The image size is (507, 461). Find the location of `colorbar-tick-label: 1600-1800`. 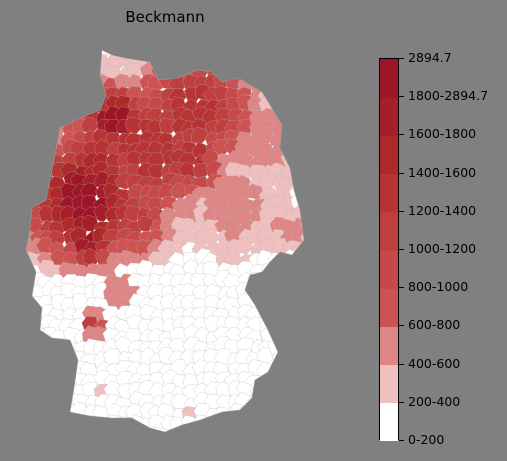

colorbar-tick-label: 1600-1800 is located at coordinates (442, 133).